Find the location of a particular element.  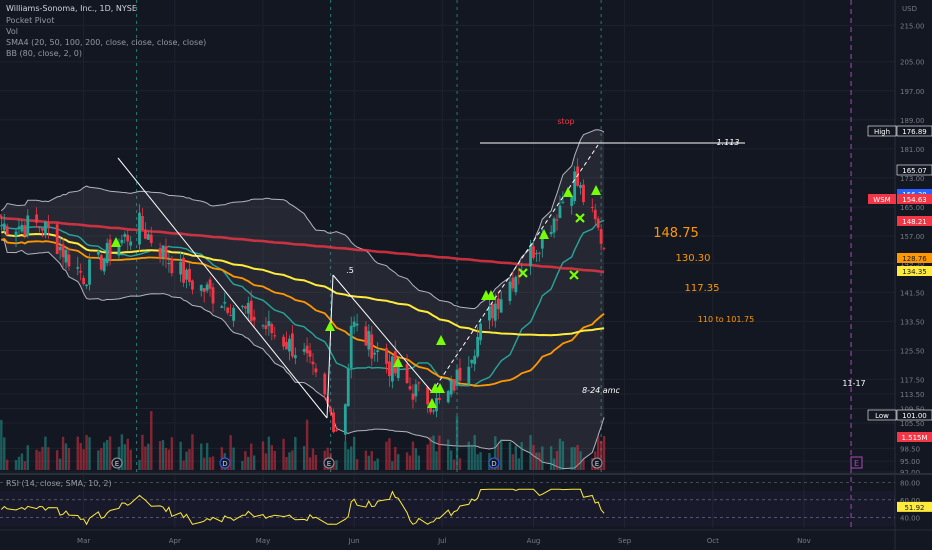

time-tick-label: May is located at coordinates (263, 541).